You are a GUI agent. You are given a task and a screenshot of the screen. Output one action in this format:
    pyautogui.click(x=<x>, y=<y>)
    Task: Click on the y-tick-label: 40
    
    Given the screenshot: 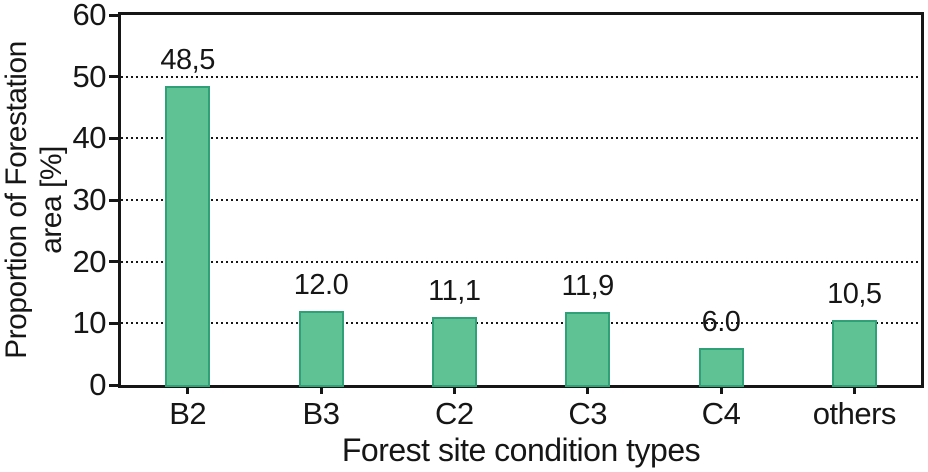 What is the action you would take?
    pyautogui.click(x=89, y=138)
    